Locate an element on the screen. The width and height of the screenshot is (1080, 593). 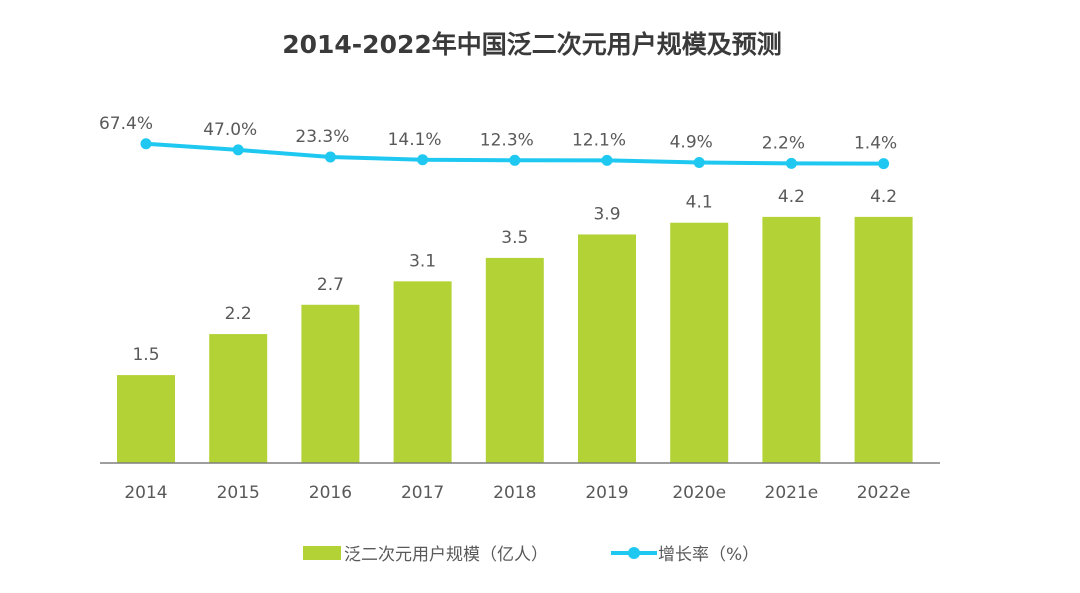
bar-2015 is located at coordinates (238, 398).